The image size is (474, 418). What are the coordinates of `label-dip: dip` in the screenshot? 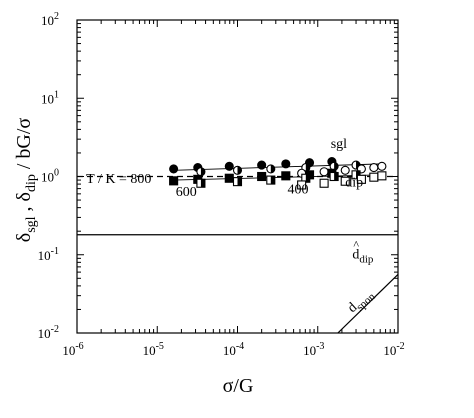 It's located at (354, 183).